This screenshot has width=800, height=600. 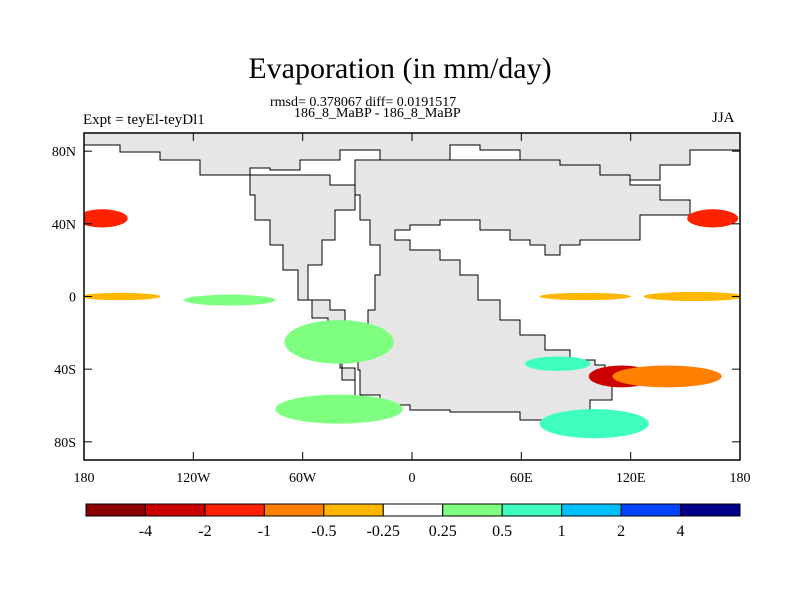 I want to click on y-tick-label: 80N, so click(x=64, y=152).